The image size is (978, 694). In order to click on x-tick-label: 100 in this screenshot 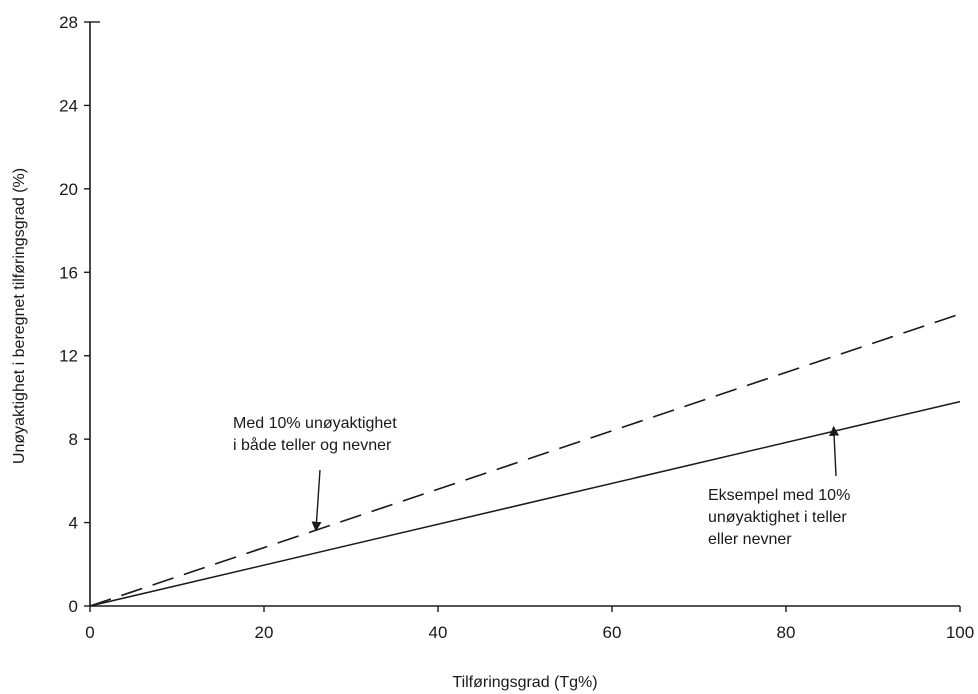, I will do `click(960, 632)`.